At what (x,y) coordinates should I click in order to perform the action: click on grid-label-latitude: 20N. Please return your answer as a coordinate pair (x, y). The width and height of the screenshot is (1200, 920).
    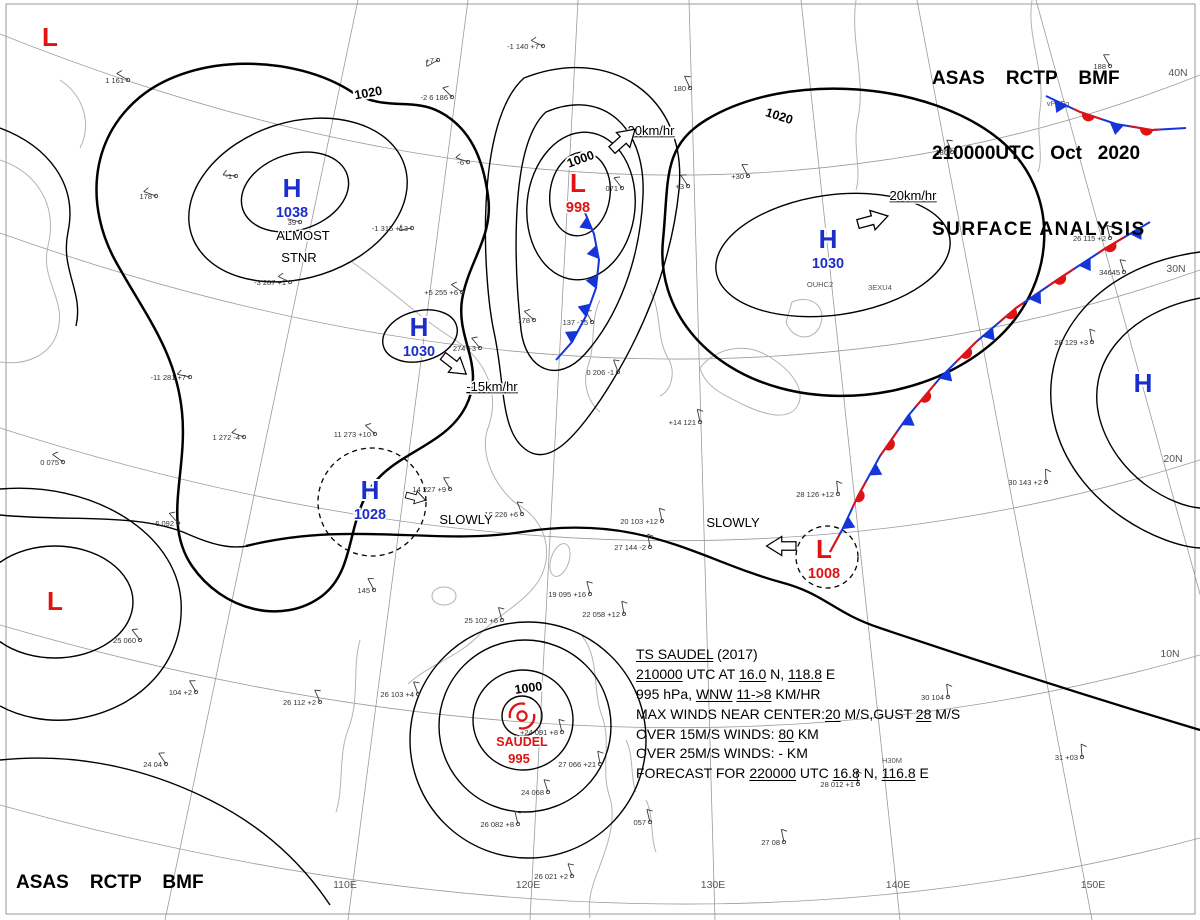
    Looking at the image, I should click on (1172, 459).